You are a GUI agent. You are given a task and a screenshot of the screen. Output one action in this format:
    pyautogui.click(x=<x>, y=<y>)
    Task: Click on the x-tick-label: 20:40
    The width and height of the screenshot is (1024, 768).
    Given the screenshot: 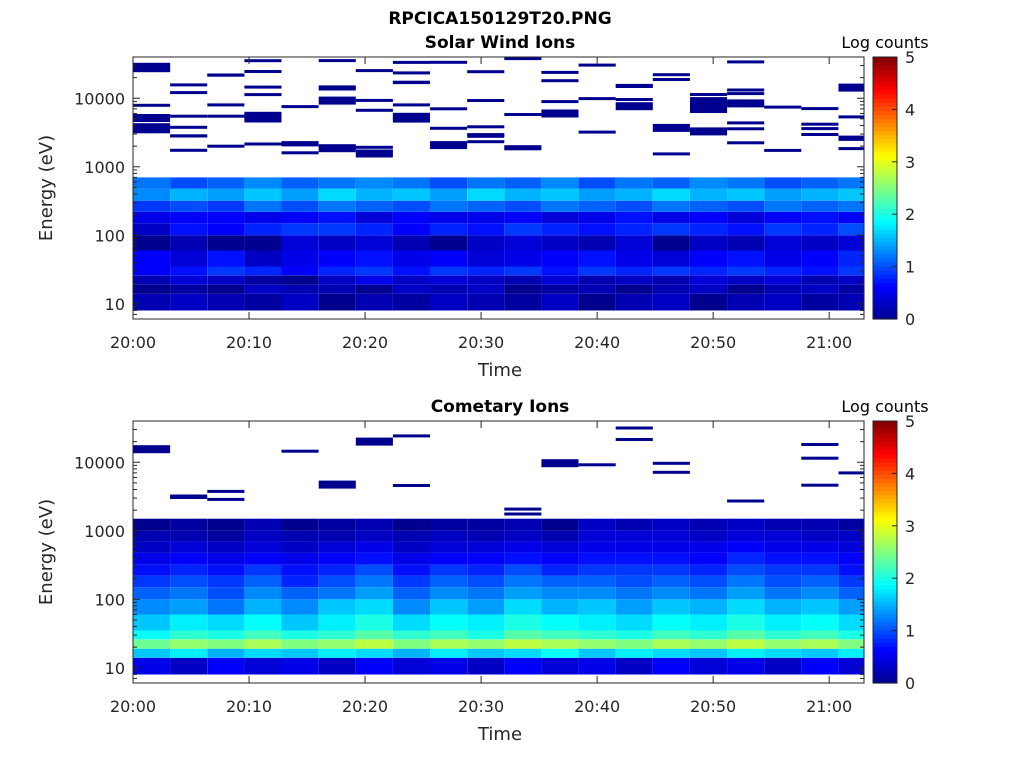 What is the action you would take?
    pyautogui.click(x=597, y=342)
    